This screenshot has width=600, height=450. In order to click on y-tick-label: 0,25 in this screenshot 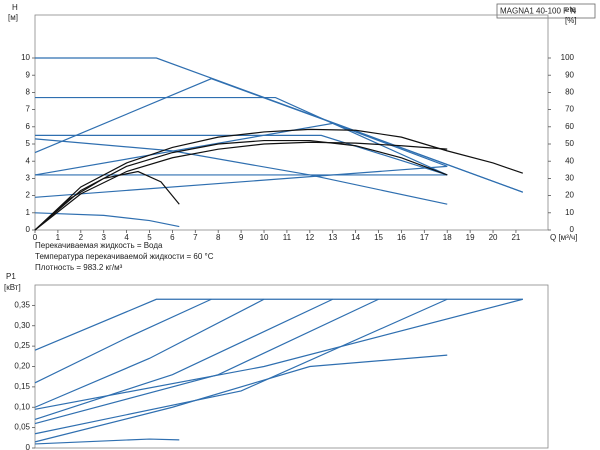, I will do `click(22, 345)`.